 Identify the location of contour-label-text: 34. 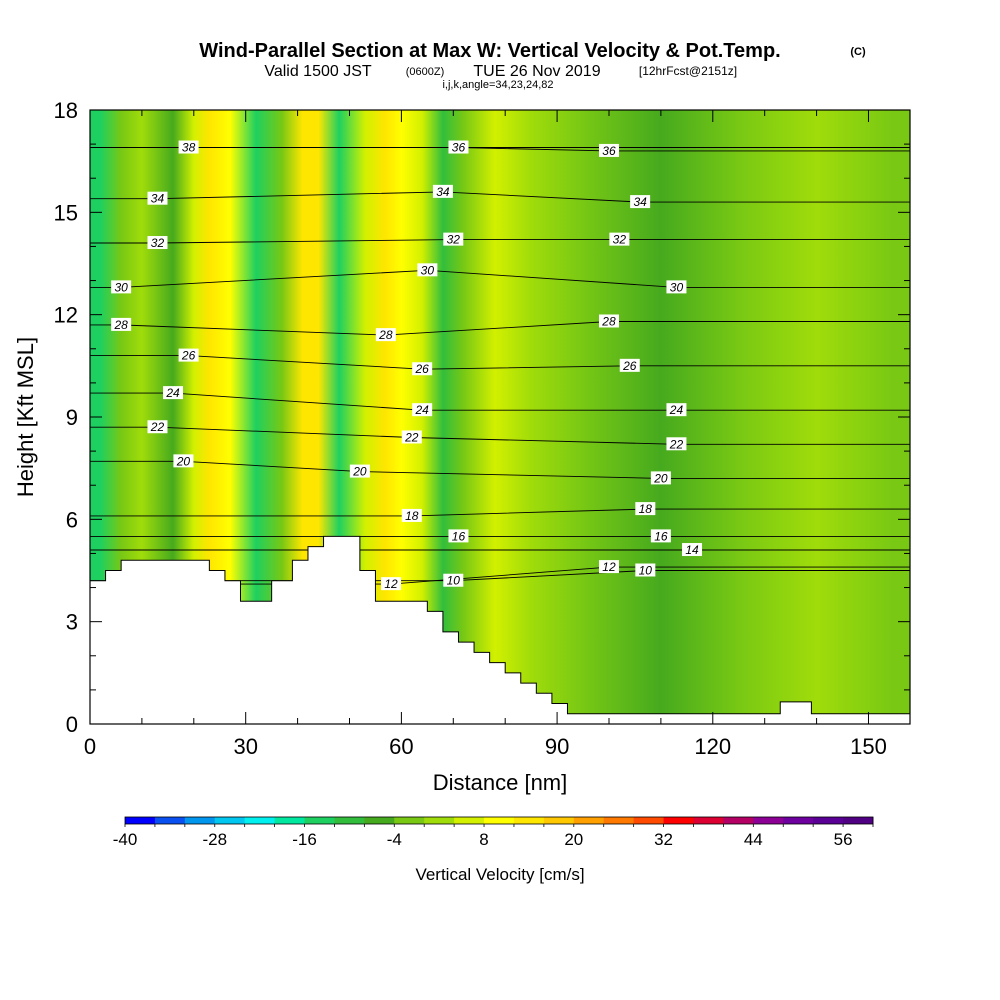
(158, 199).